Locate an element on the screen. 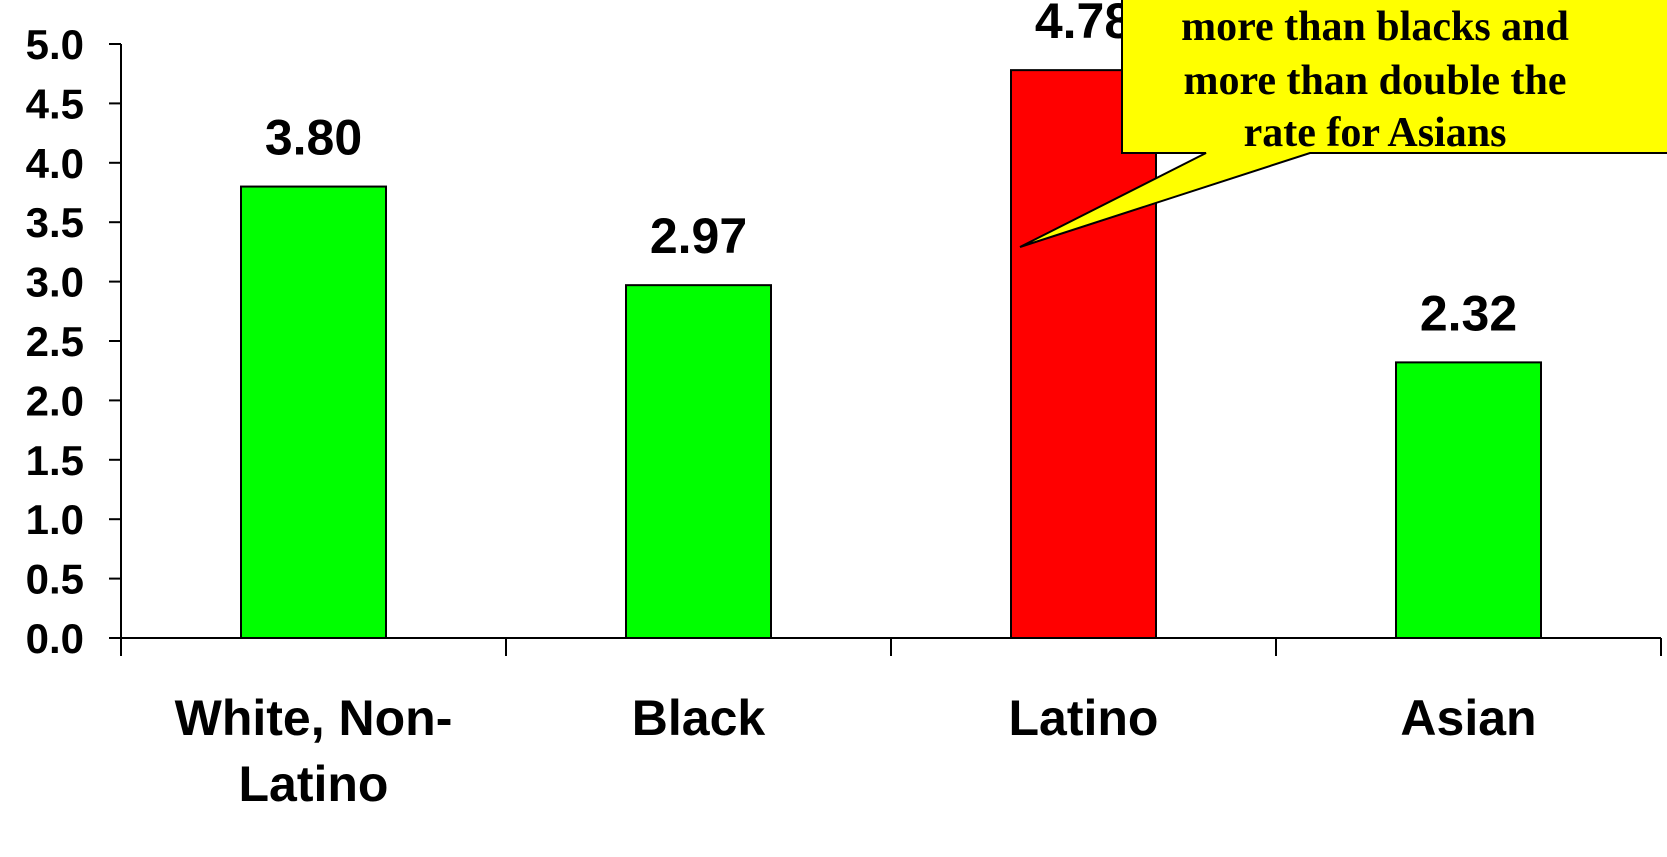 The height and width of the screenshot is (857, 1667). value-label: 4.78 is located at coordinates (1083, 24).